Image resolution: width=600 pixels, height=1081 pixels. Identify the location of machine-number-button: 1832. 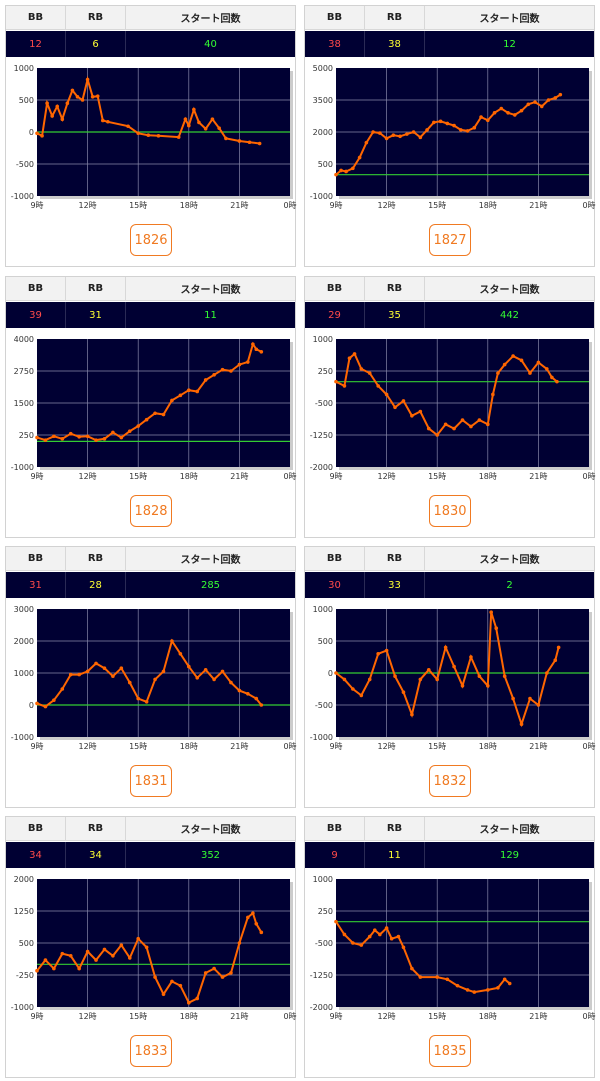
(450, 781).